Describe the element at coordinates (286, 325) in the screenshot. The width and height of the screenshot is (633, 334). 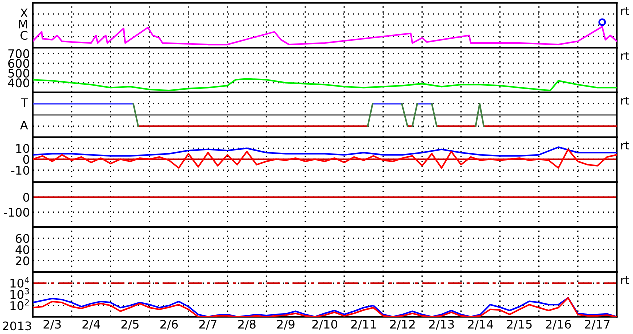
I see `x-tick-label: 2/9` at that location.